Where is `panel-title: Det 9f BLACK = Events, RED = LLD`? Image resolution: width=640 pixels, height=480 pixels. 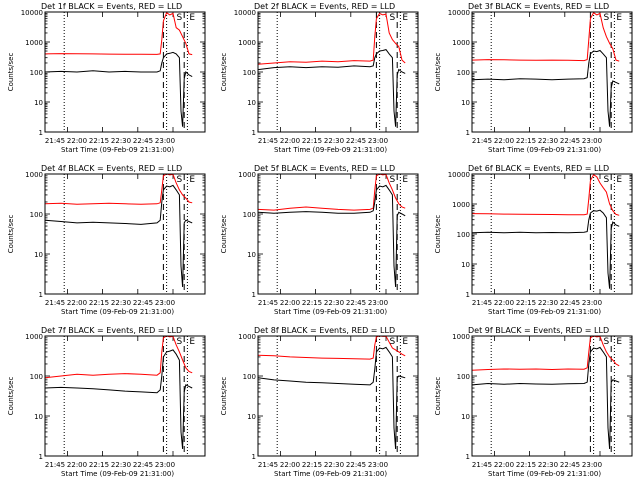
panel-title: Det 9f BLACK = Events, RED = LLD is located at coordinates (538, 330).